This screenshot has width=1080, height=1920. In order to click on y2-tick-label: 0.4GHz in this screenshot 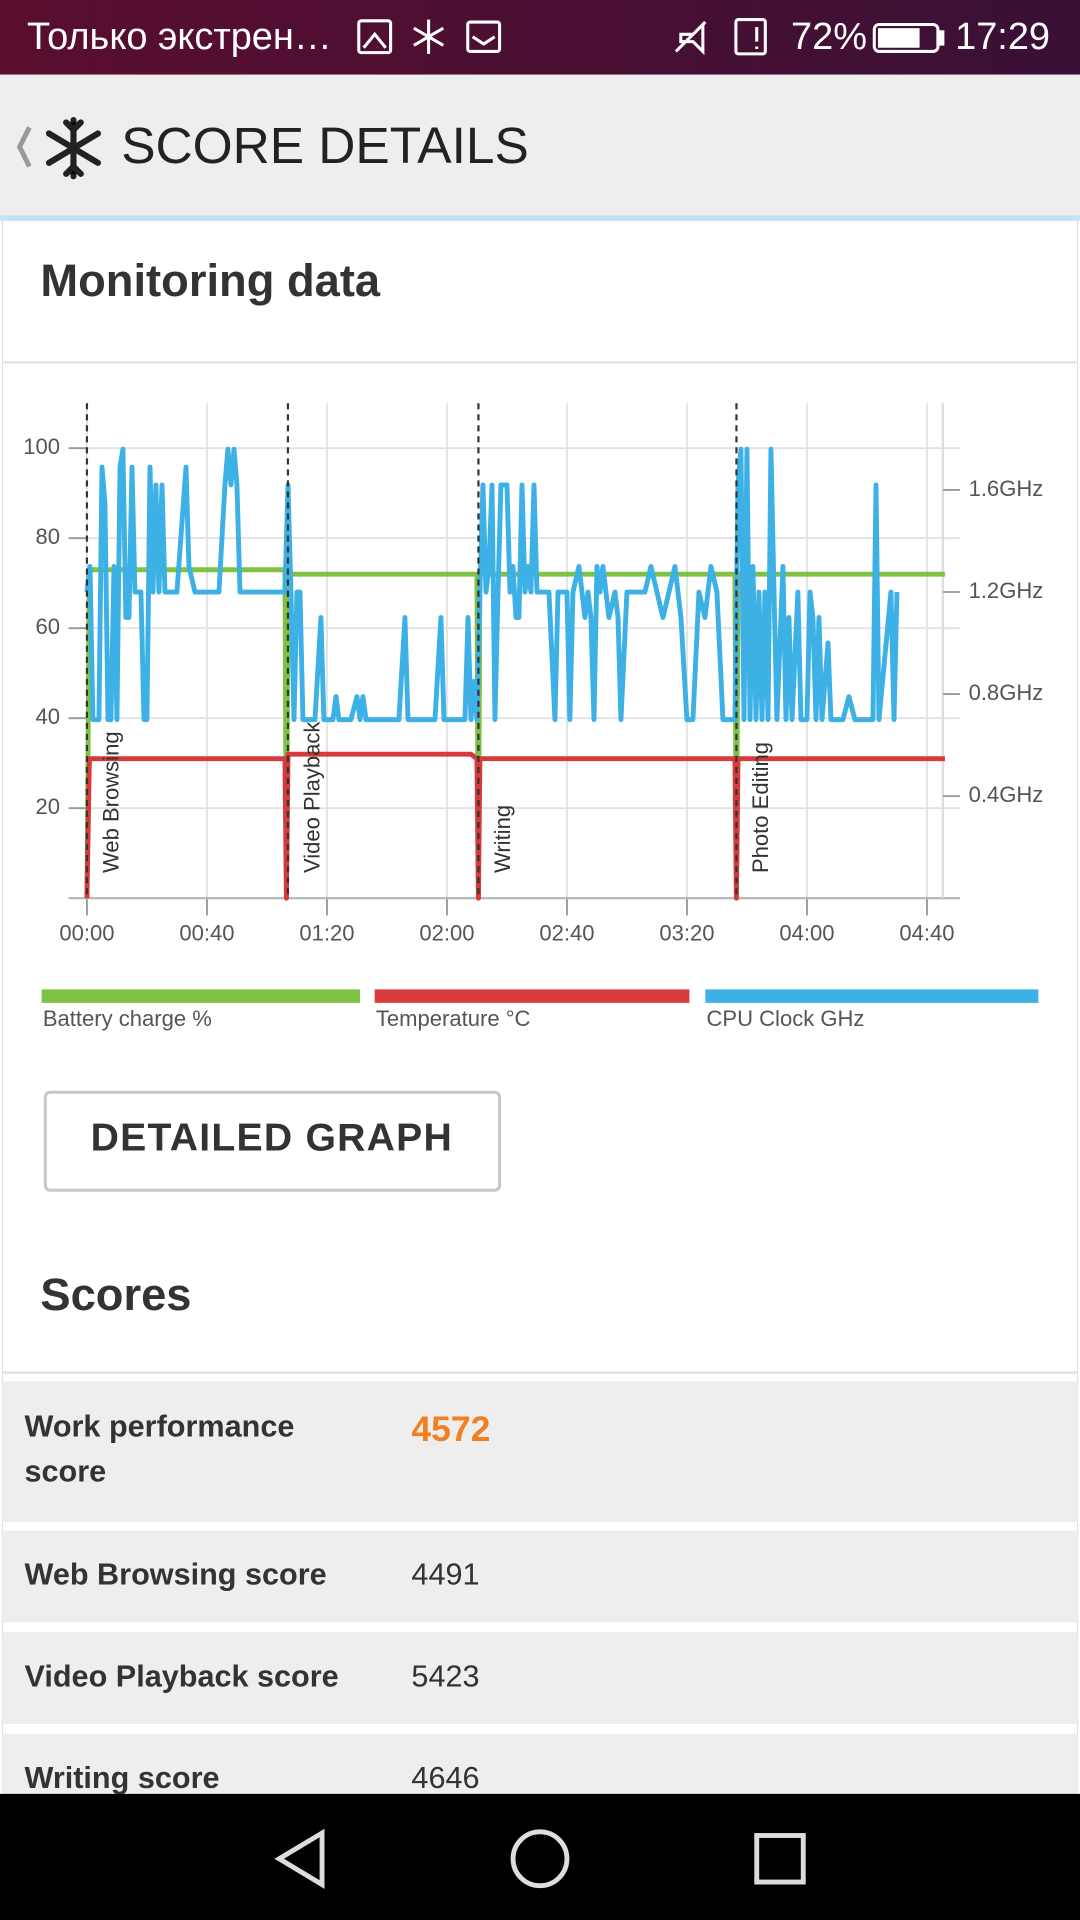, I will do `click(1006, 794)`.